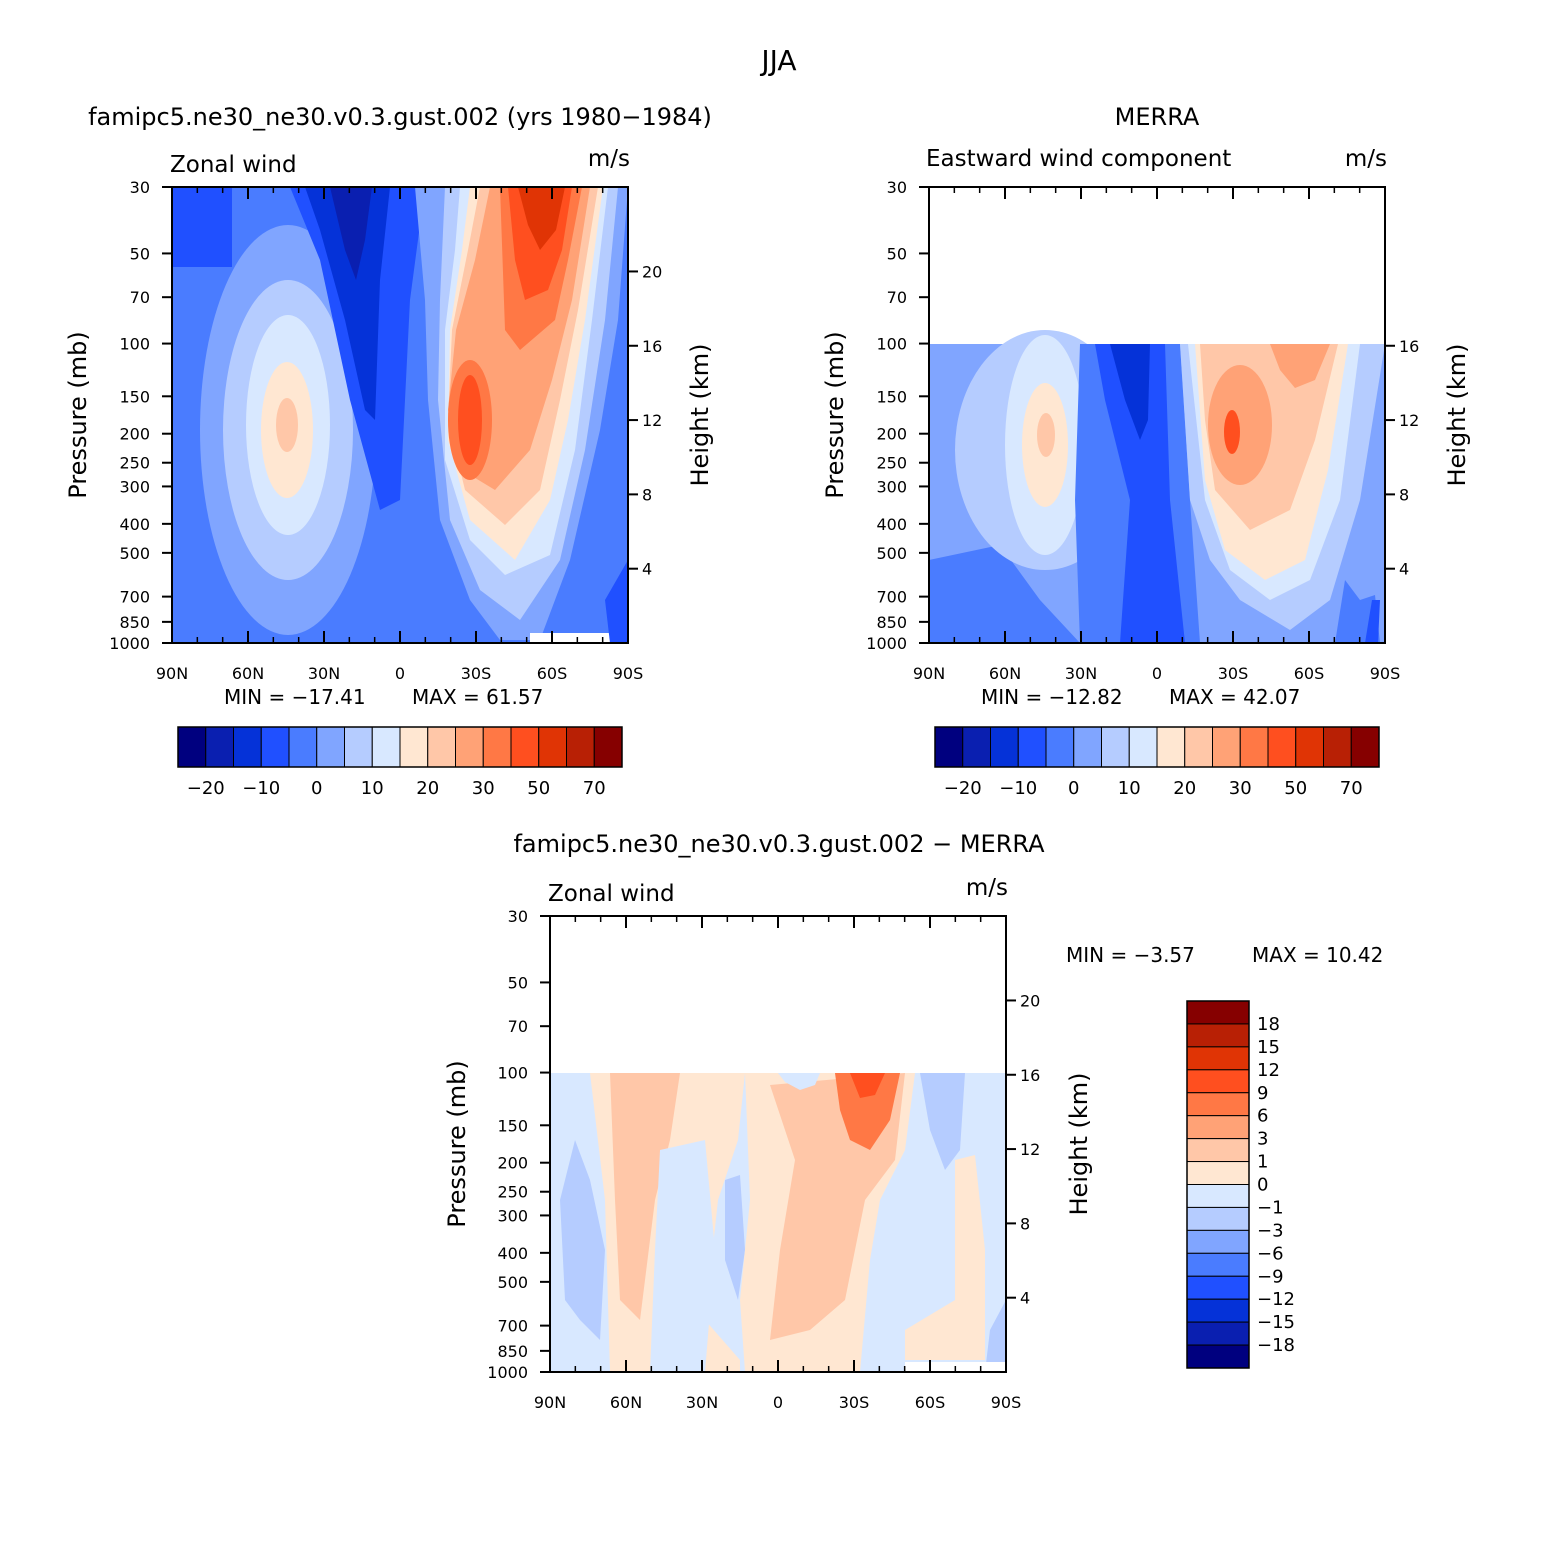 The width and height of the screenshot is (1558, 1558). I want to click on colorbar-label: 20, so click(1184, 788).